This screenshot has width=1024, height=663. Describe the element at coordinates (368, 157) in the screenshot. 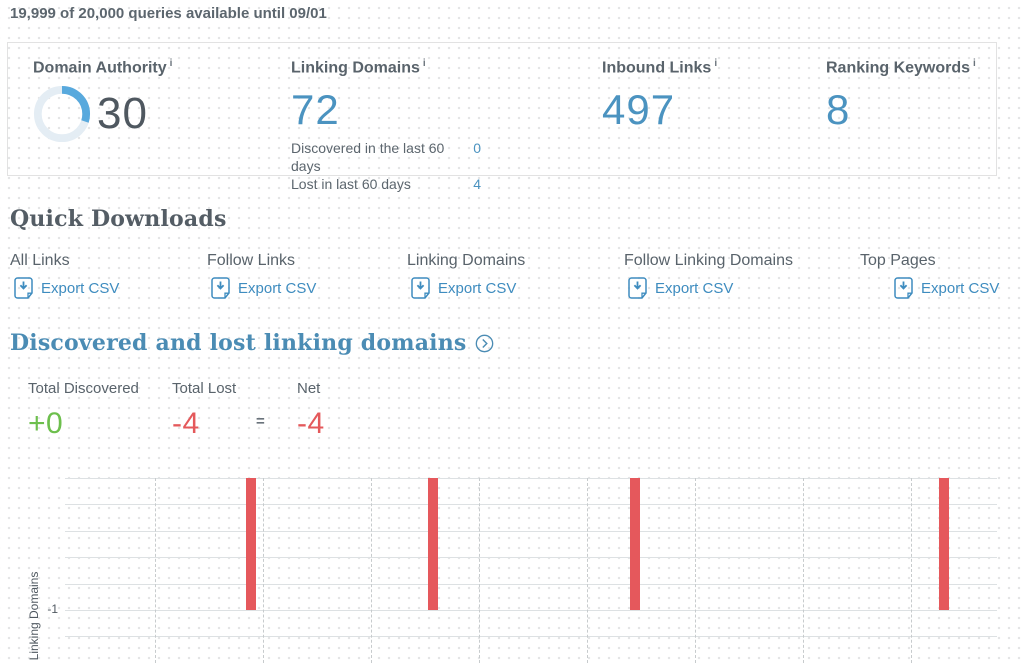

I see `substat-label: Discovered in the last 60 days` at that location.